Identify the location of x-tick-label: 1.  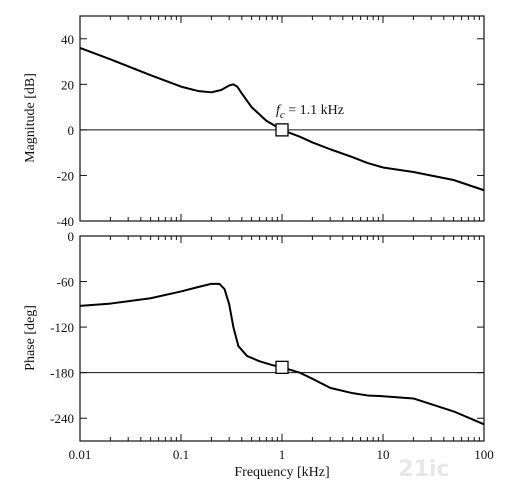
(282, 454).